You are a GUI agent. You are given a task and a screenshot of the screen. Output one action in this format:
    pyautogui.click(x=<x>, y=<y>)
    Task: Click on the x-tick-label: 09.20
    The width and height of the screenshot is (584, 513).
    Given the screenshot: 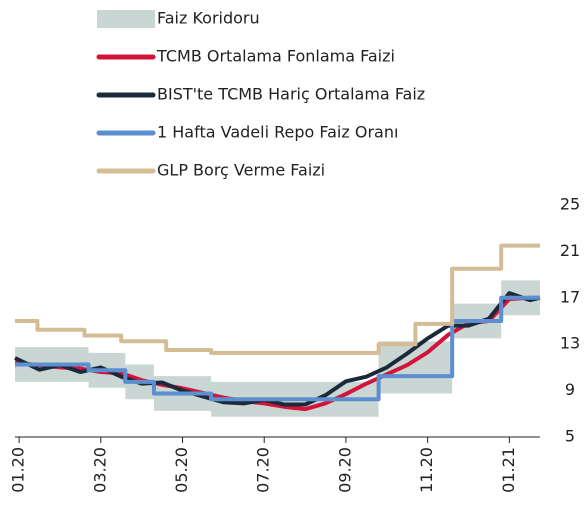 What is the action you would take?
    pyautogui.click(x=344, y=470)
    